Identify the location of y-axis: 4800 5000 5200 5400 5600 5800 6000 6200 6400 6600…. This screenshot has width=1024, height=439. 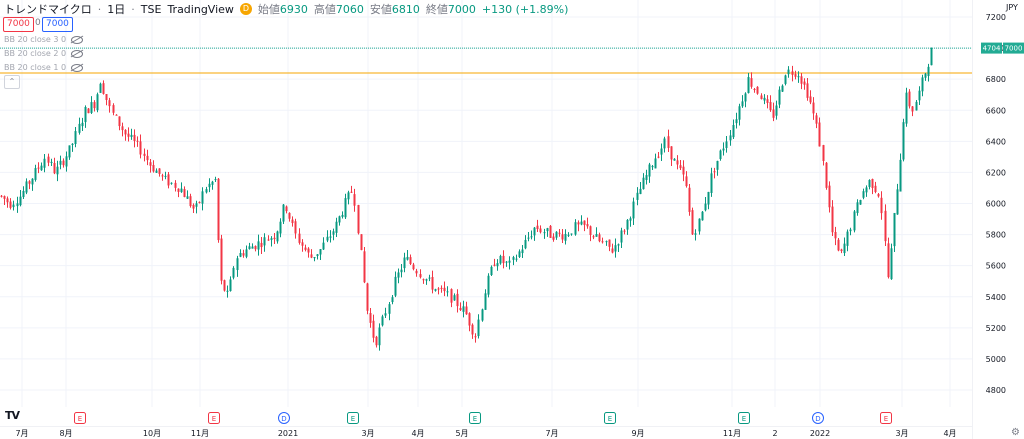
(998, 219).